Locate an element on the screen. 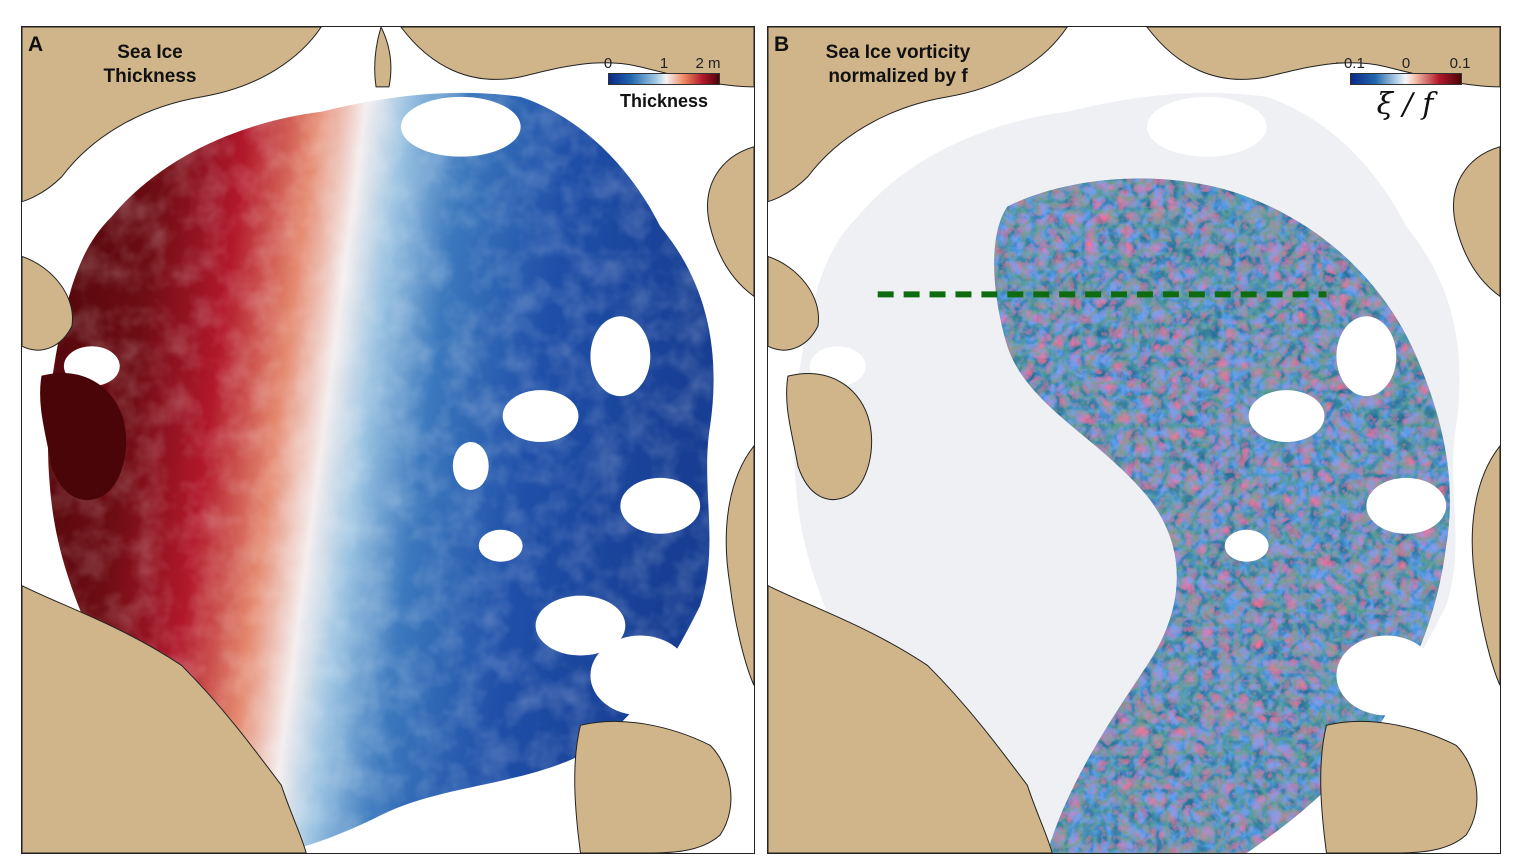  title-line-1: Sea Ice vorticity is located at coordinates (898, 52).